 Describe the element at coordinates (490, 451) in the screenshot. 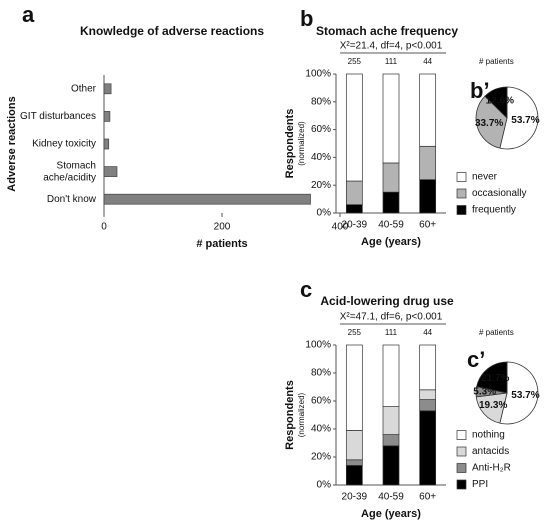

I see `legend-label: antacids` at that location.